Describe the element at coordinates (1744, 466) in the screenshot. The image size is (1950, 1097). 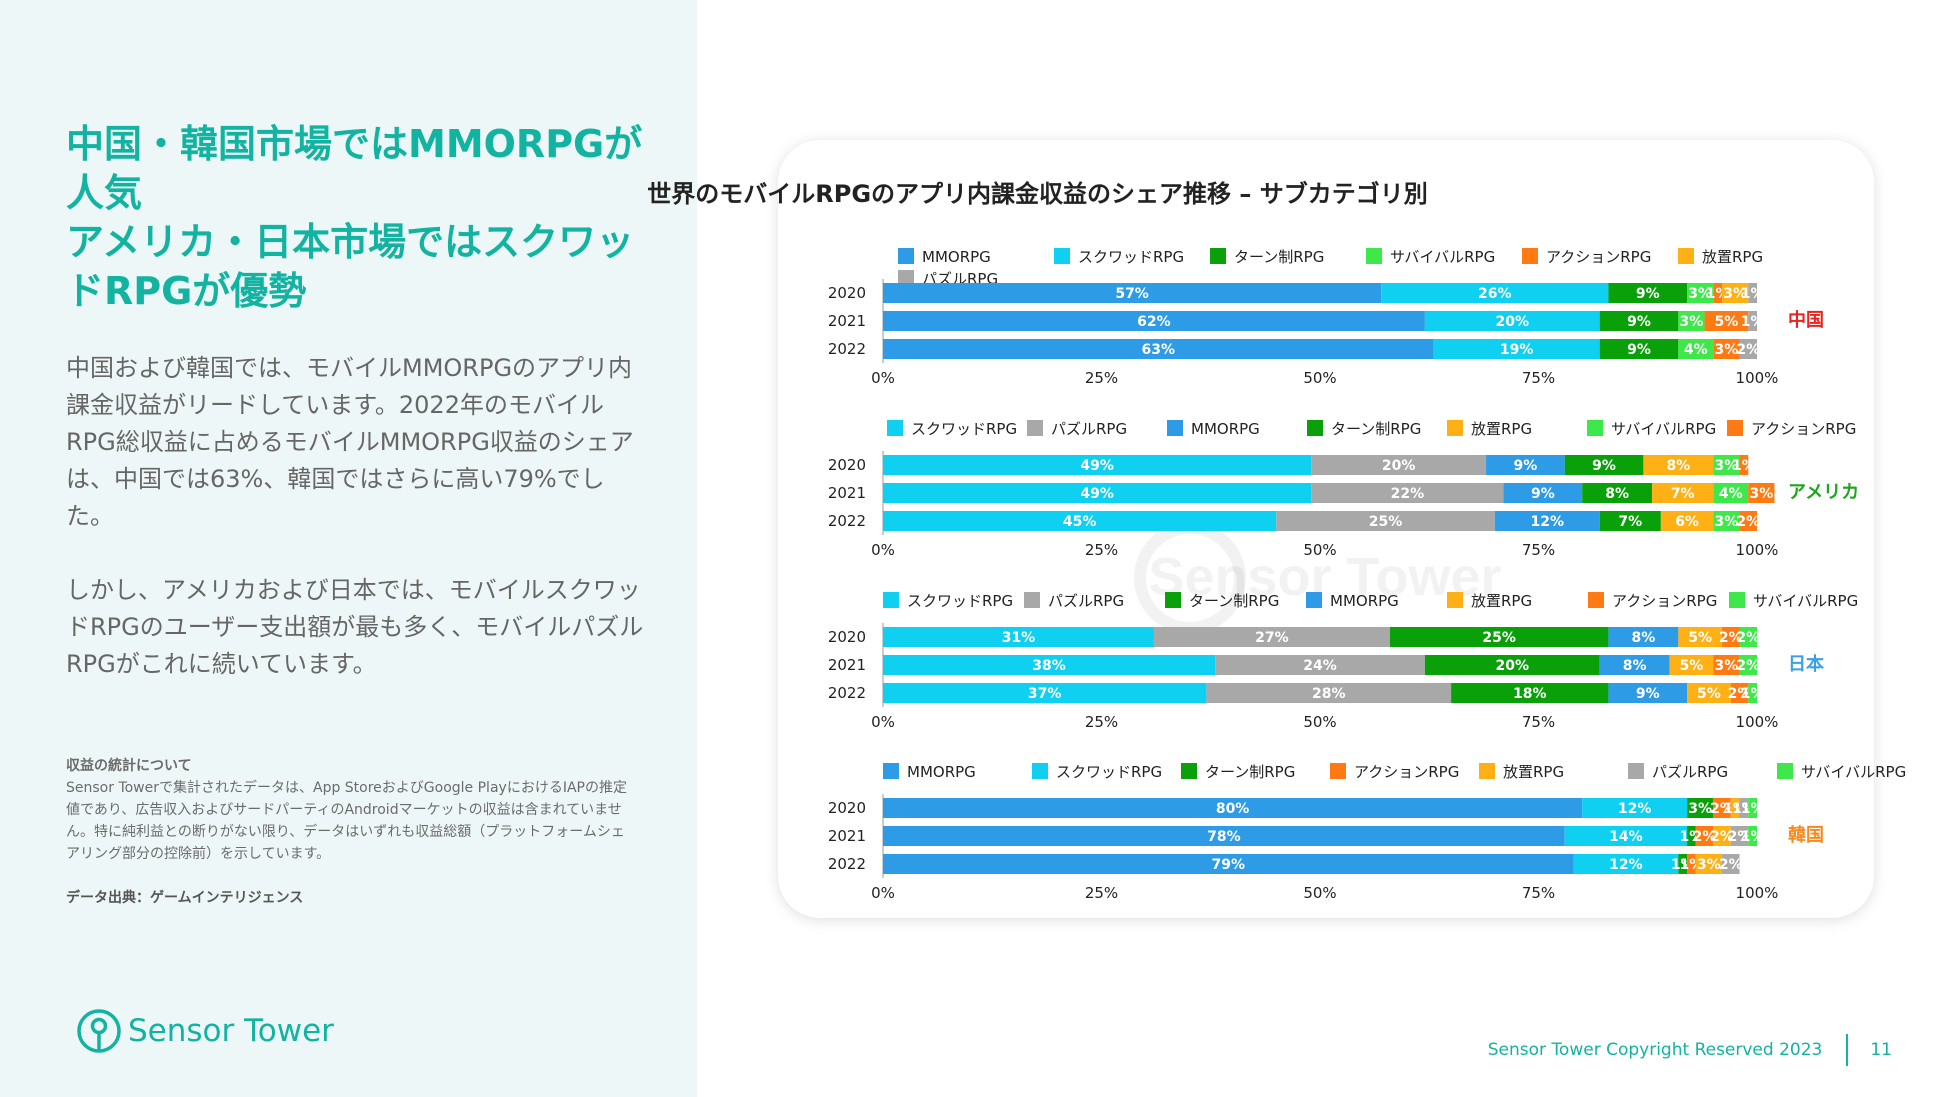
I see `data-label-1-0-6: 1%` at that location.